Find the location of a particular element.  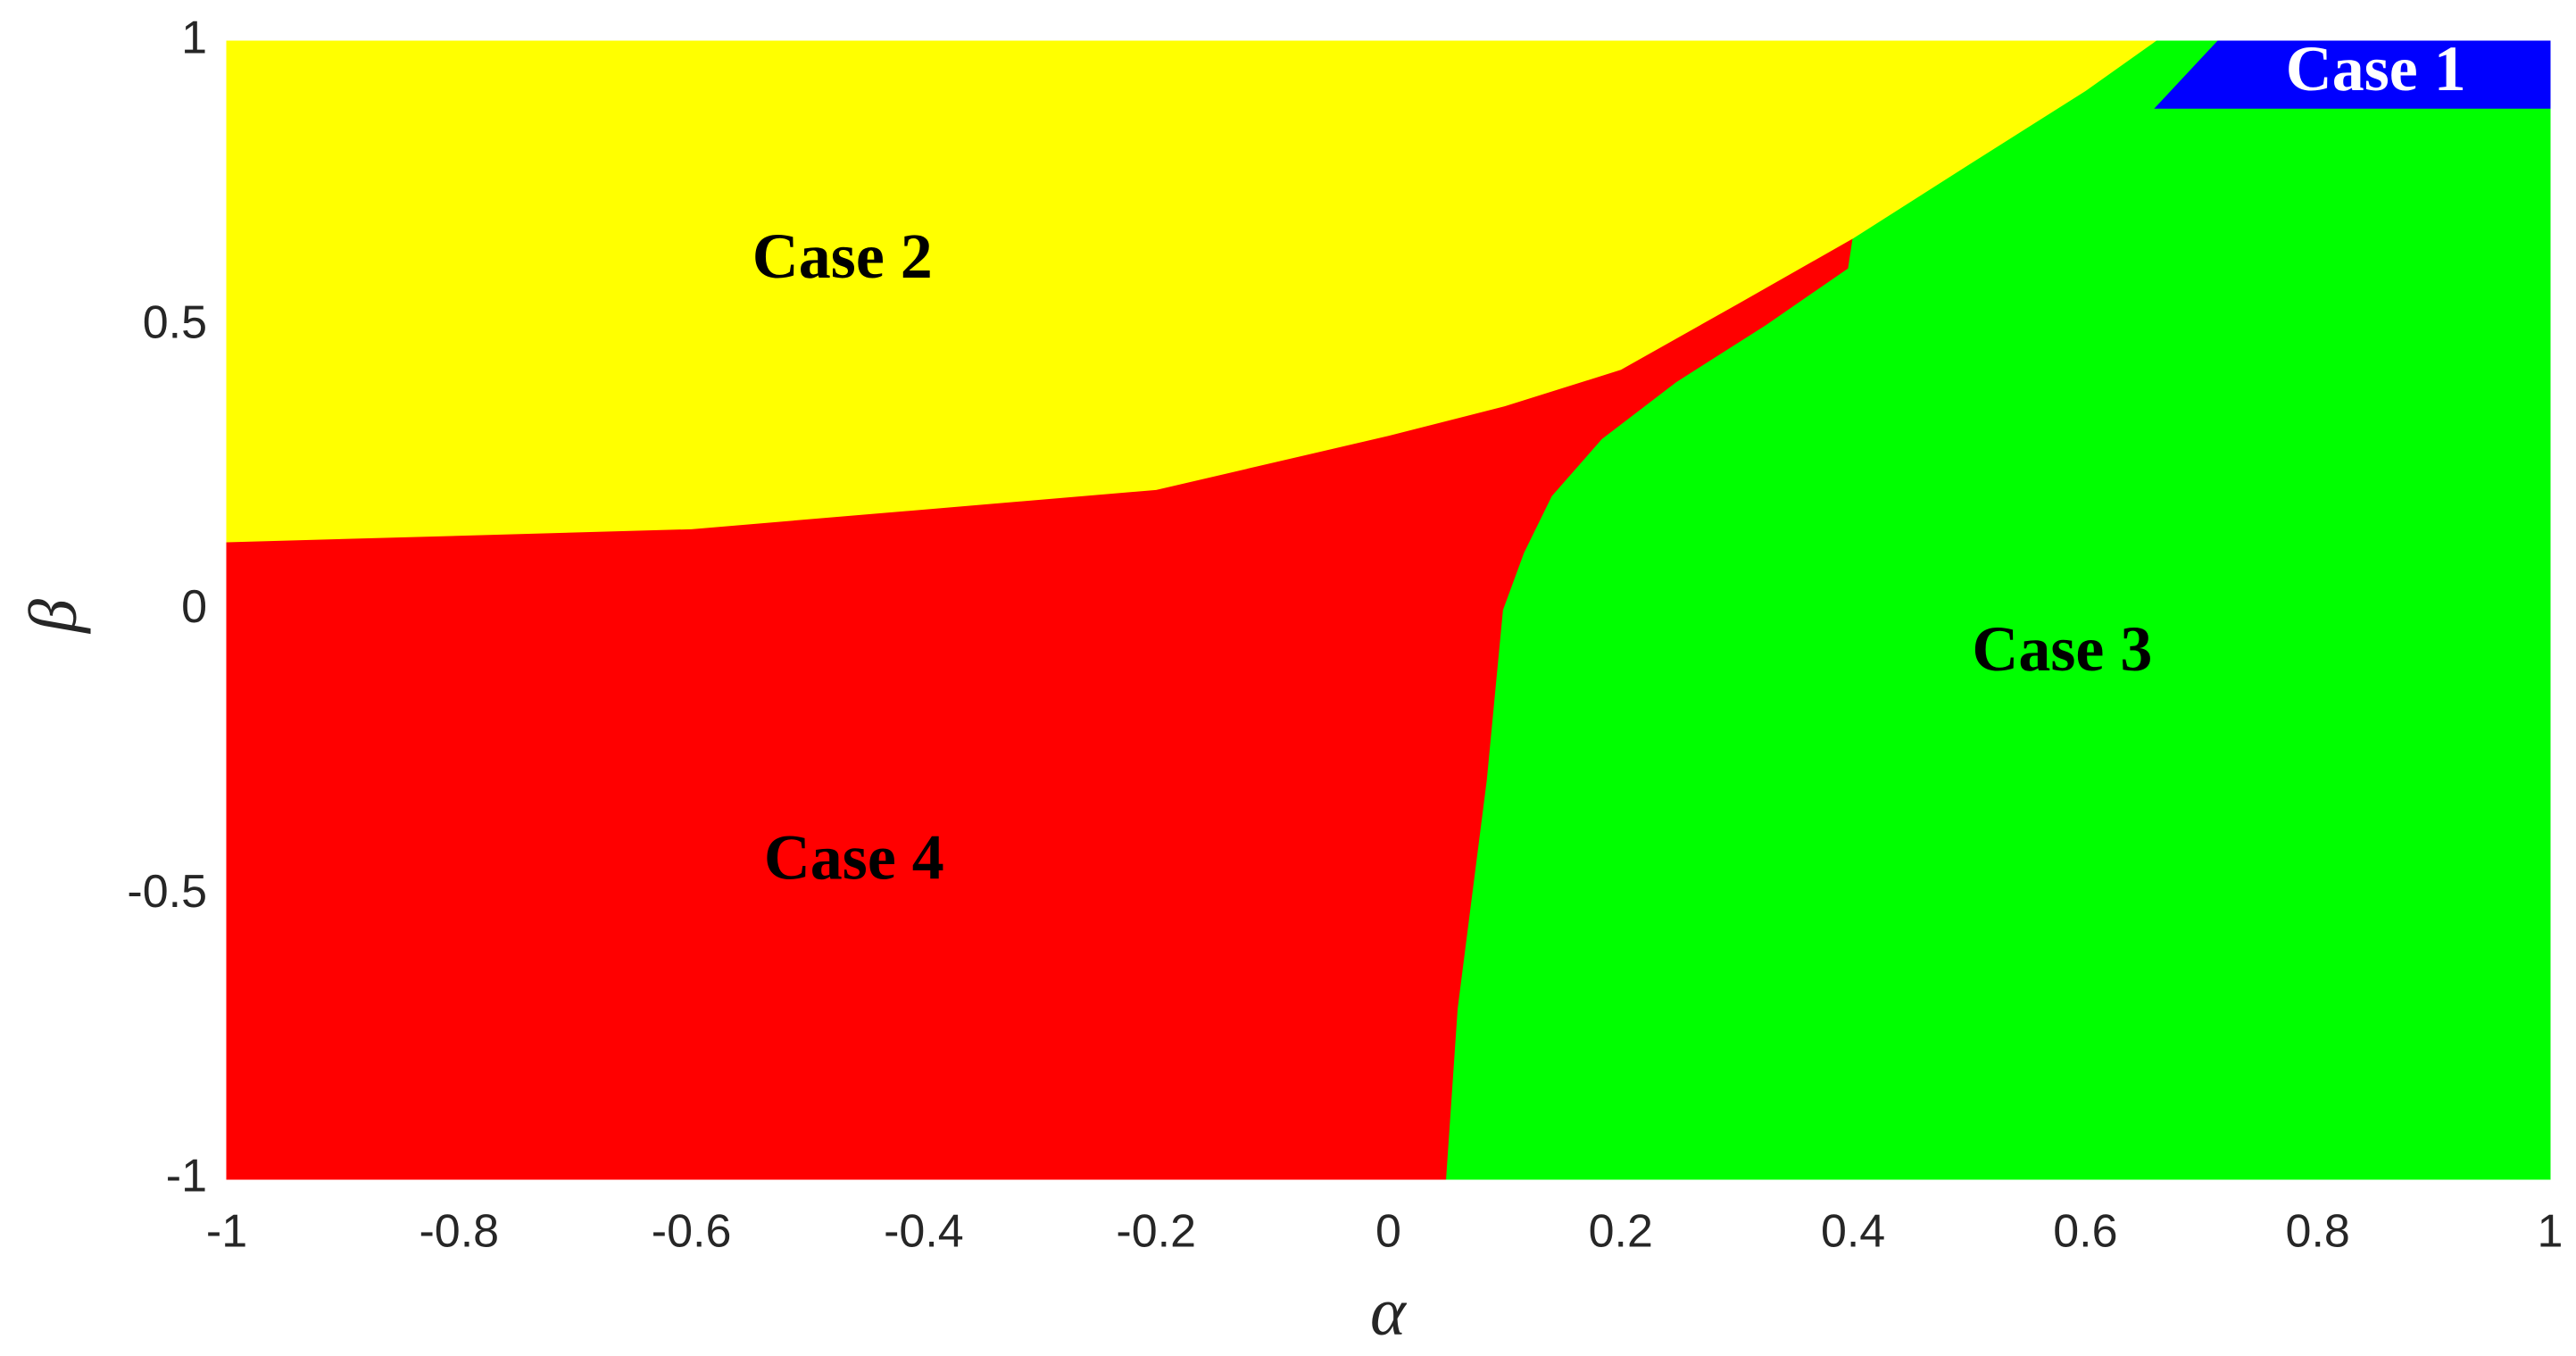

y-axis-label: β is located at coordinates (53, 617).